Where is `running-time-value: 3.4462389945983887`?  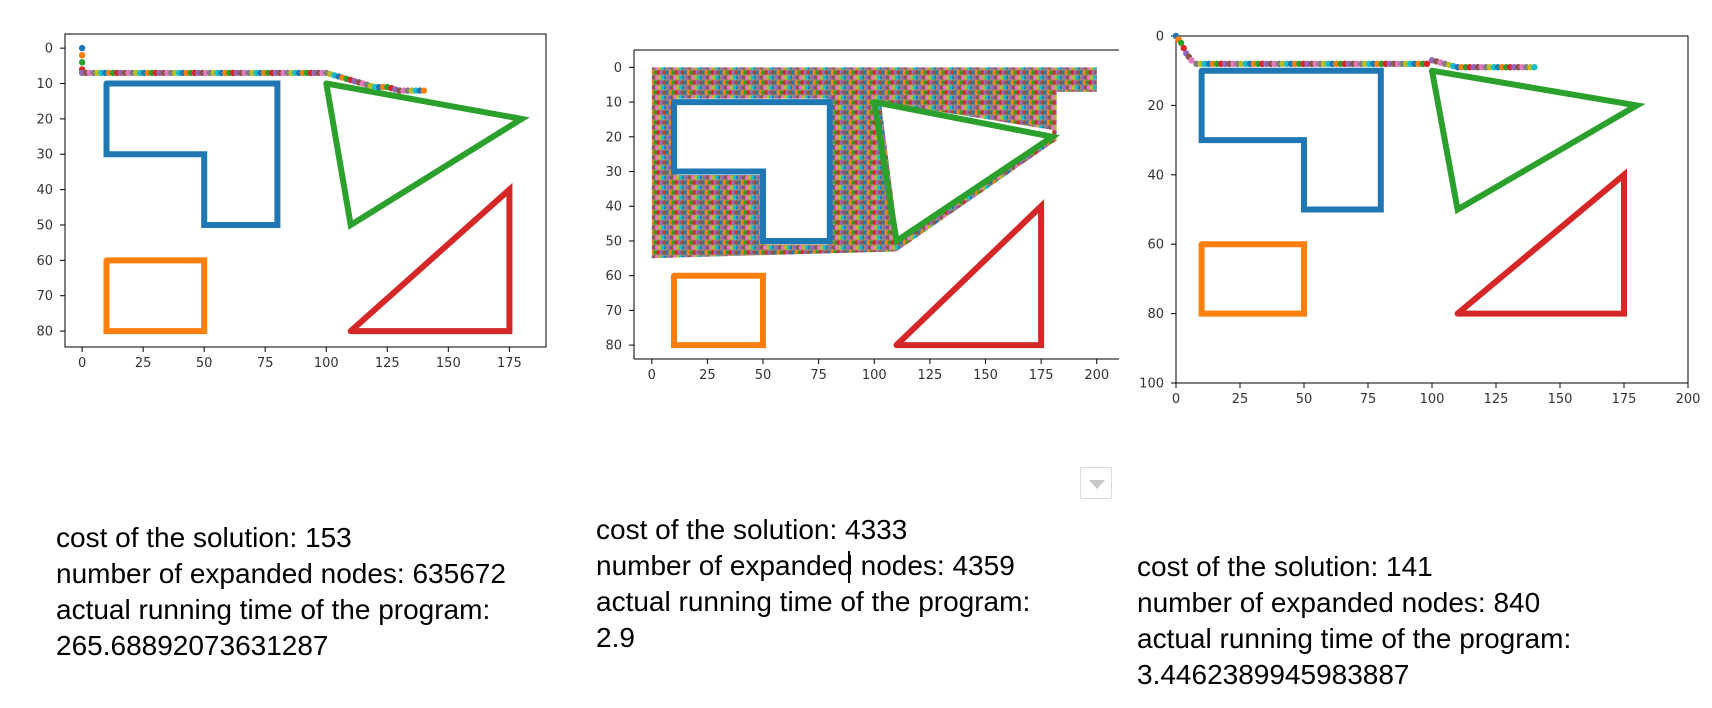 running-time-value: 3.4462389945983887 is located at coordinates (1273, 674).